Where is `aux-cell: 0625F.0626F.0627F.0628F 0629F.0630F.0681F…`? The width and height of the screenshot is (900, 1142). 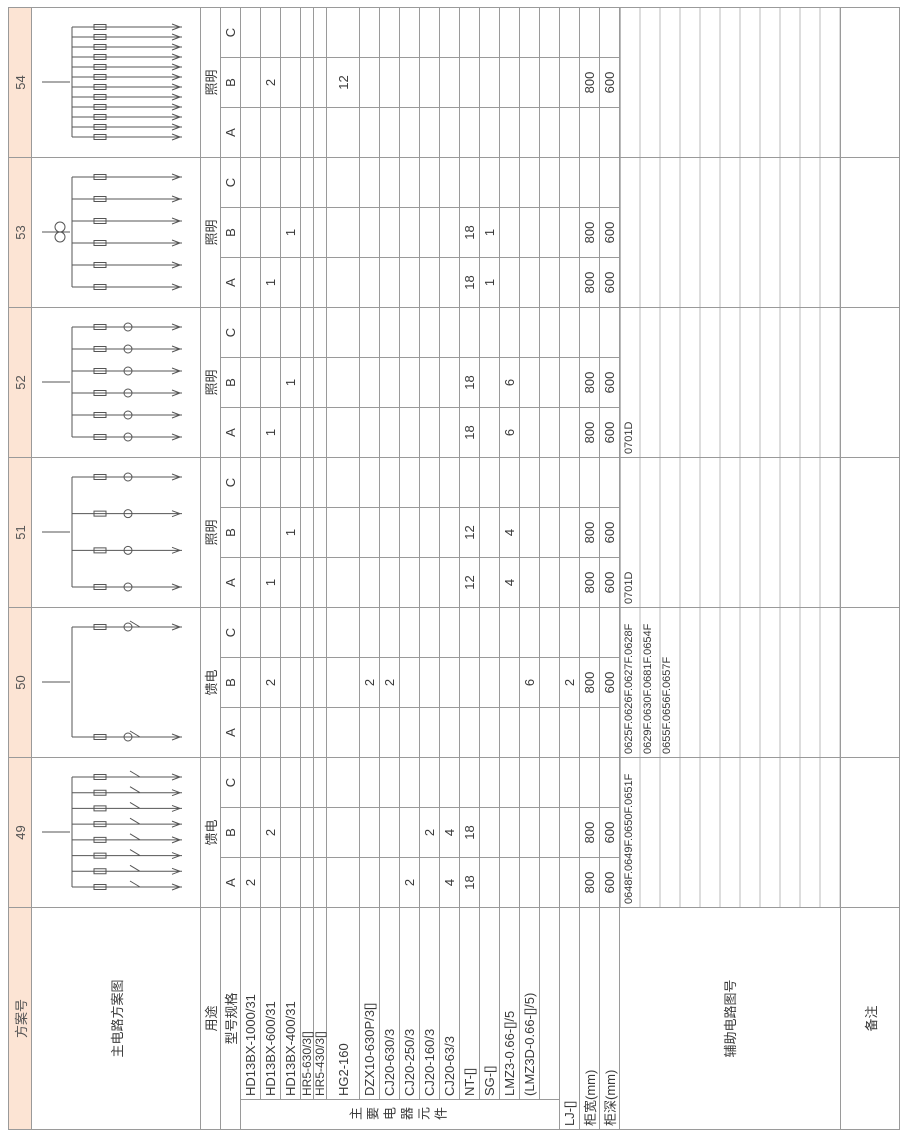
aux-cell: 0625F.0626F.0627F.0628F 0629F.0630F.0681F… is located at coordinates (730, 682).